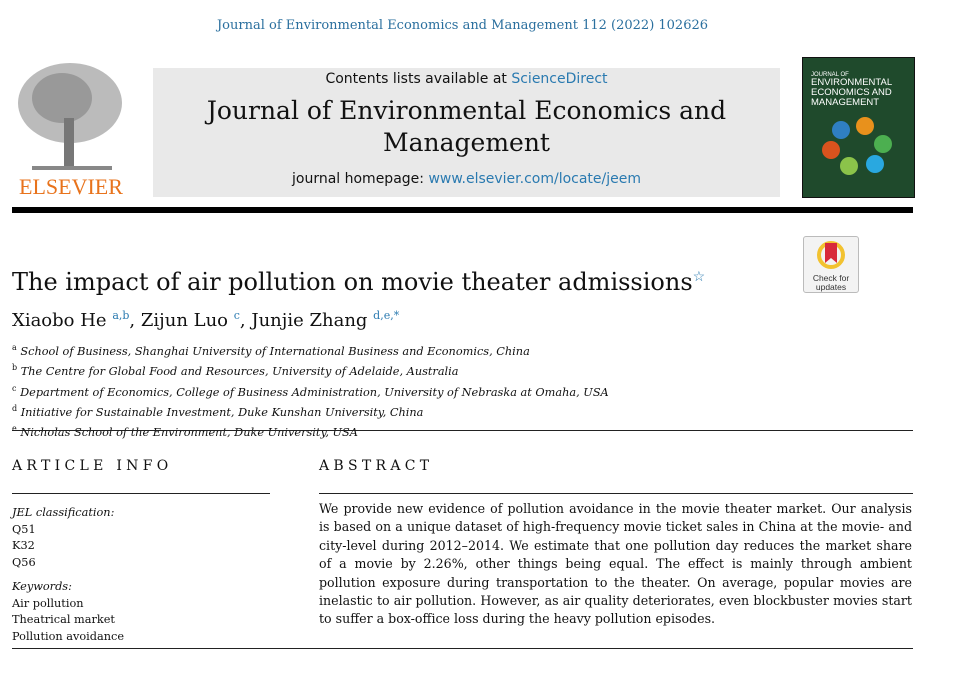  I want to click on title-footnote-star: ☆, so click(699, 277).